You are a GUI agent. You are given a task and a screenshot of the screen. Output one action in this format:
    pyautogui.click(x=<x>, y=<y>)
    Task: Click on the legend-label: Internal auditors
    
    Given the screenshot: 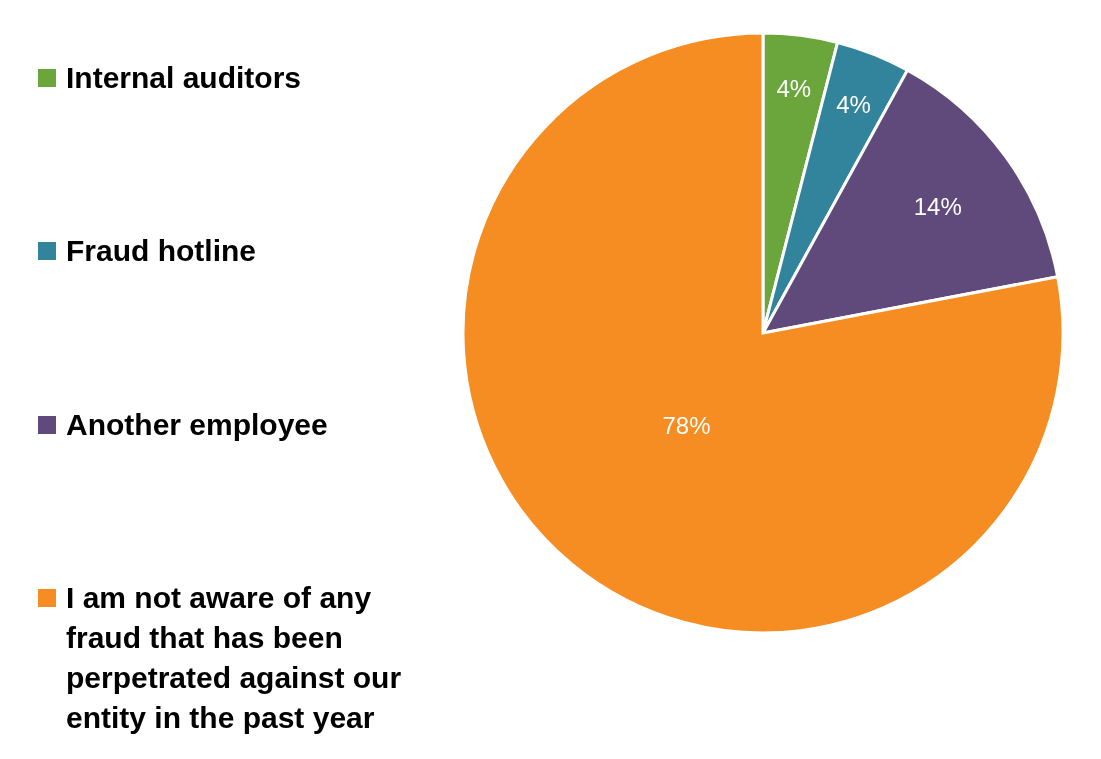 What is the action you would take?
    pyautogui.click(x=184, y=78)
    